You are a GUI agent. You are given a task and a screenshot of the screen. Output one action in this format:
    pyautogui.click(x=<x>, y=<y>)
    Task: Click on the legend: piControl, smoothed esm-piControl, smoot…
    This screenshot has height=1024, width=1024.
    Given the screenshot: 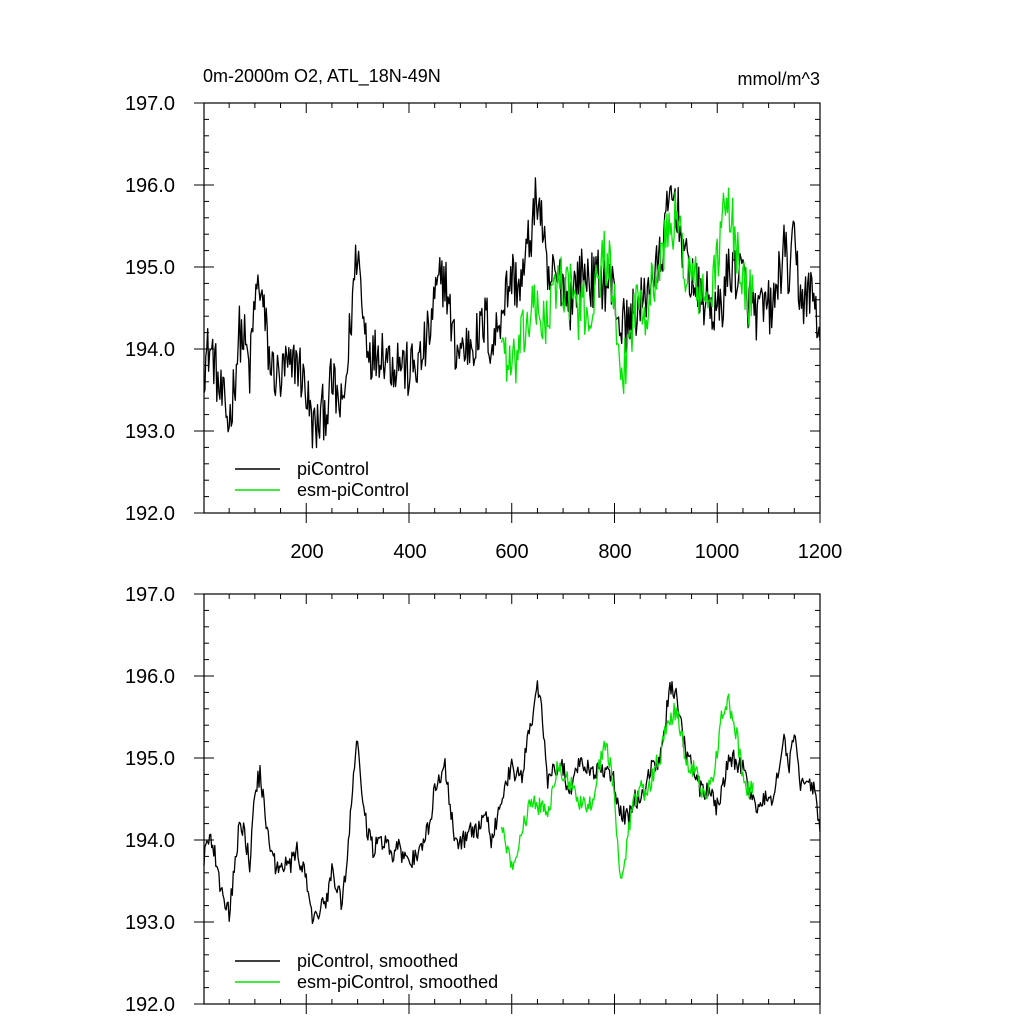 What is the action you would take?
    pyautogui.click(x=366, y=971)
    